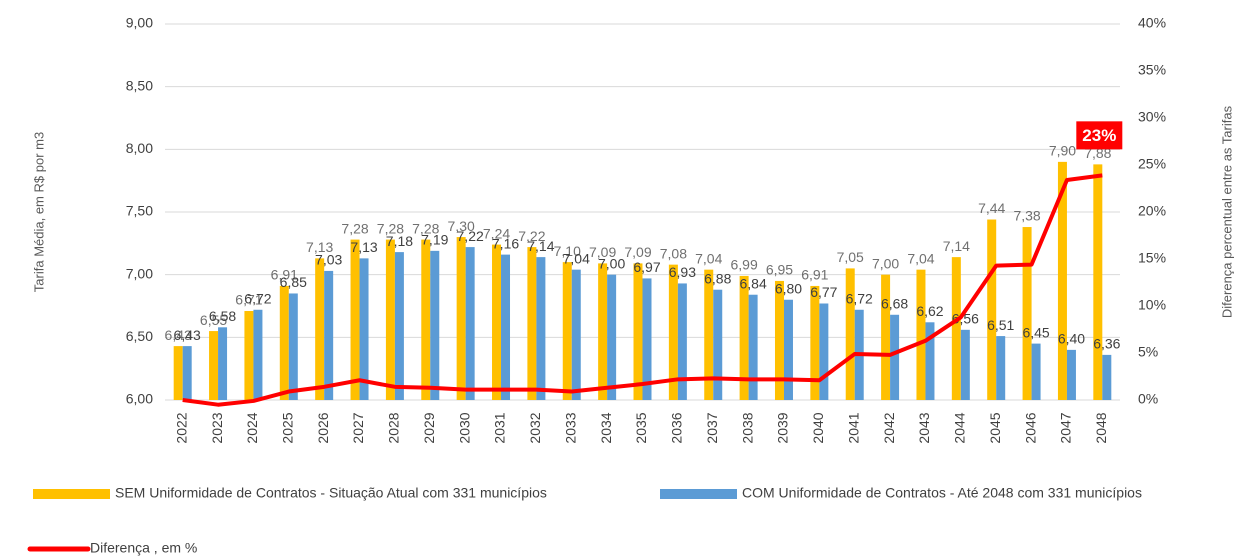 This screenshot has height=560, width=1245. What do you see at coordinates (1152, 164) in the screenshot?
I see `y2-tick-label: 25%` at bounding box center [1152, 164].